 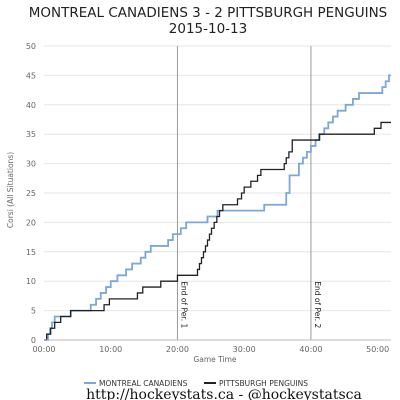 I want to click on x-tick-label: 10:00, so click(x=110, y=349).